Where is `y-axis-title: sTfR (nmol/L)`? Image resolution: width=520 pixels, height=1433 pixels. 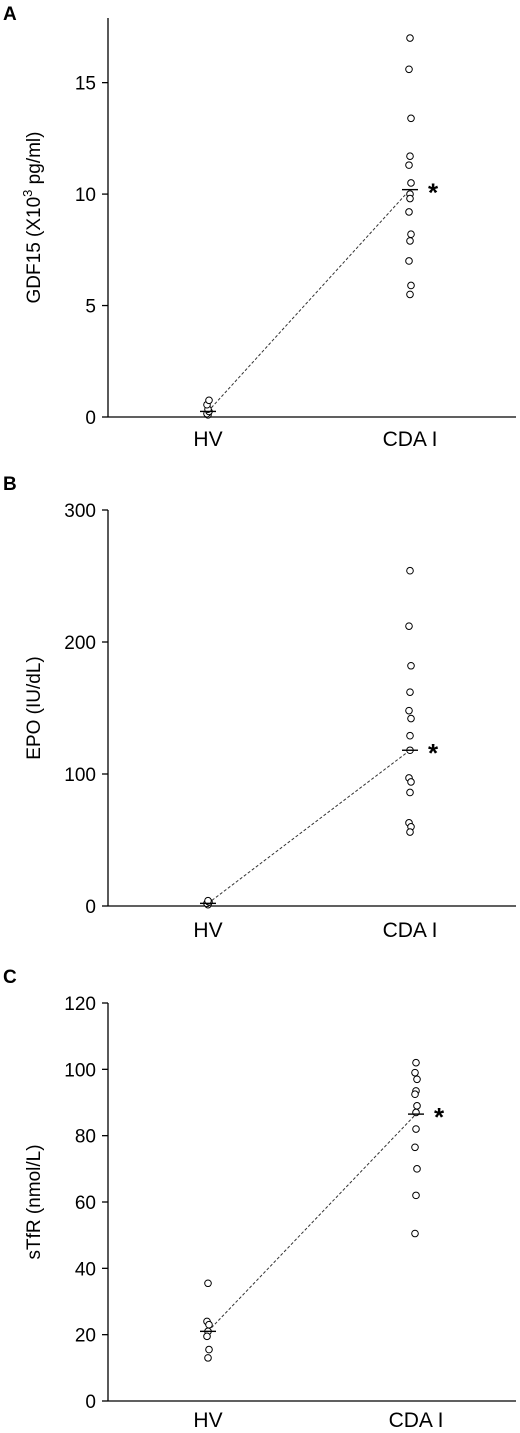 y-axis-title: sTfR (nmol/L) is located at coordinates (34, 1201).